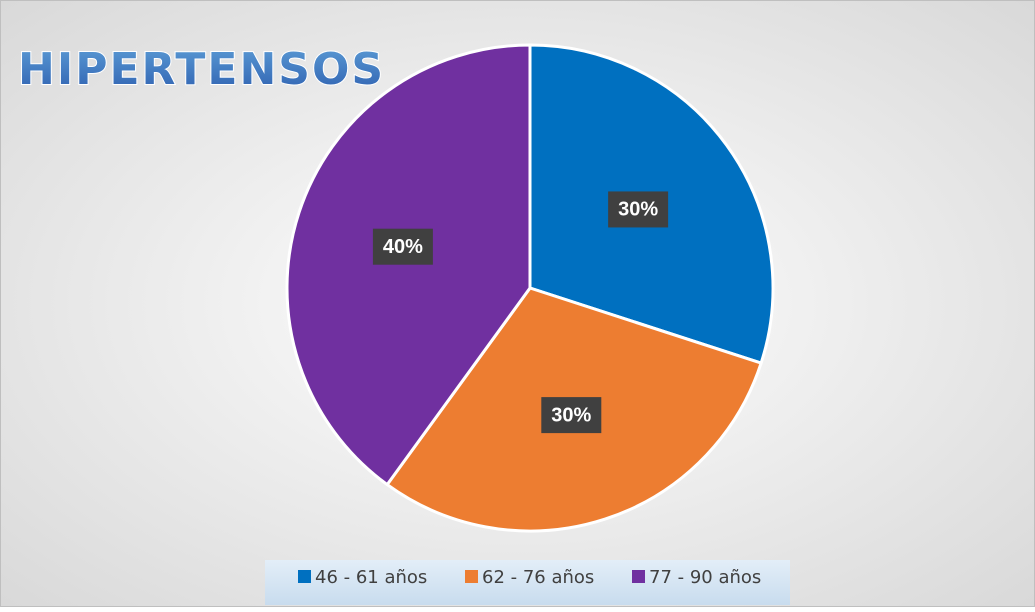 The width and height of the screenshot is (1035, 612). I want to click on legend-box, so click(527, 582).